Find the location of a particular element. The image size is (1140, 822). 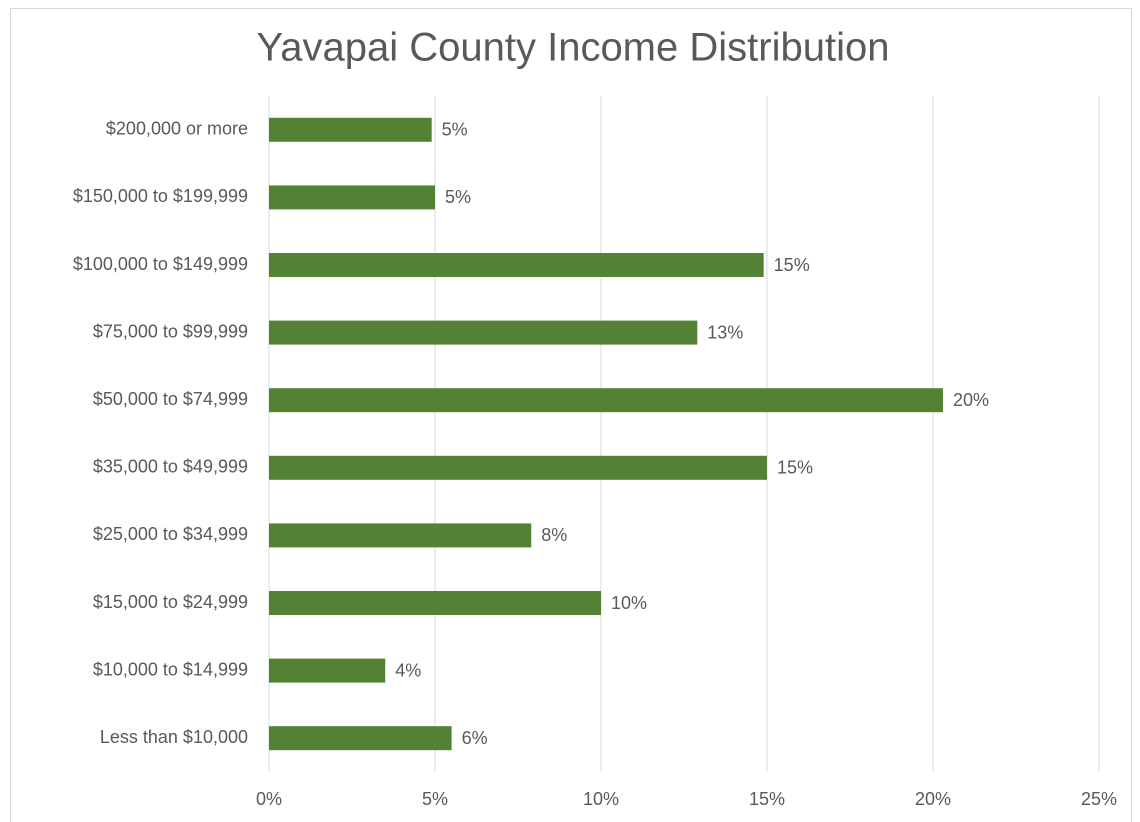

x-tick-label: 20% is located at coordinates (933, 799).